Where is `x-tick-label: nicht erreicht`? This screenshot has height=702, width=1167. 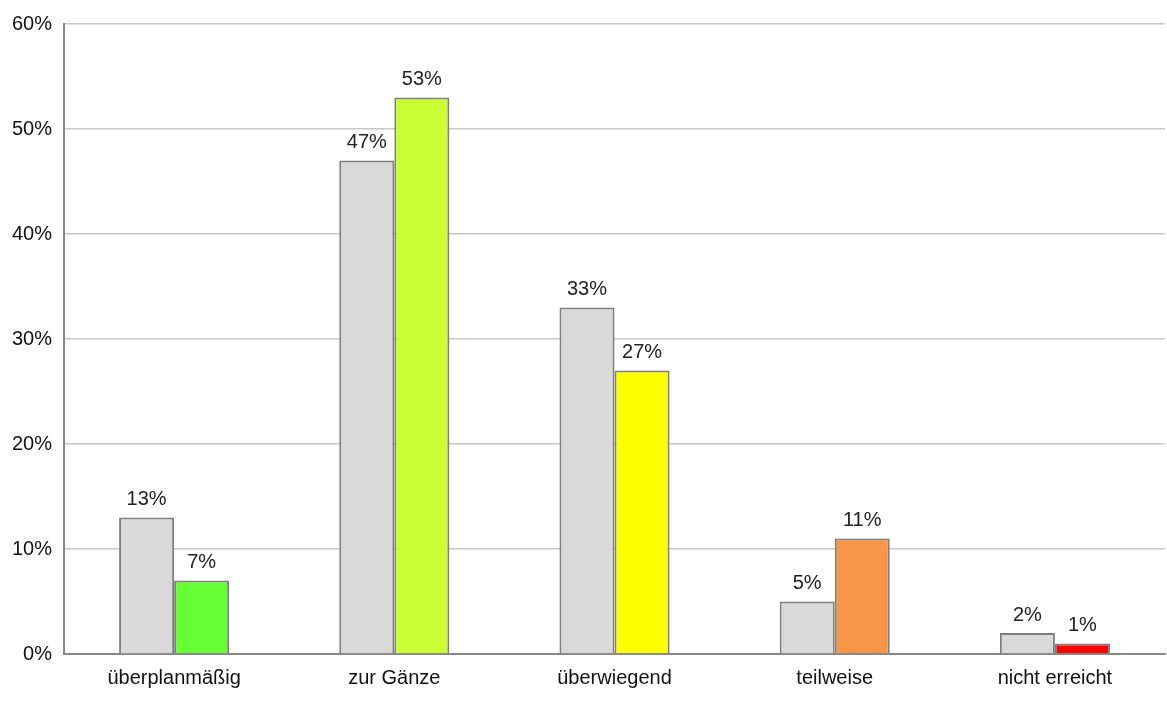
x-tick-label: nicht erreicht is located at coordinates (1055, 676).